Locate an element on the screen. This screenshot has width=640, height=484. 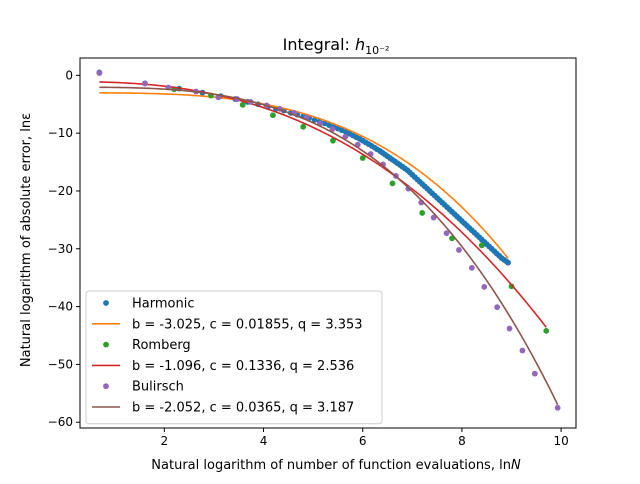
y-tick-label: −20 is located at coordinates (60, 191).